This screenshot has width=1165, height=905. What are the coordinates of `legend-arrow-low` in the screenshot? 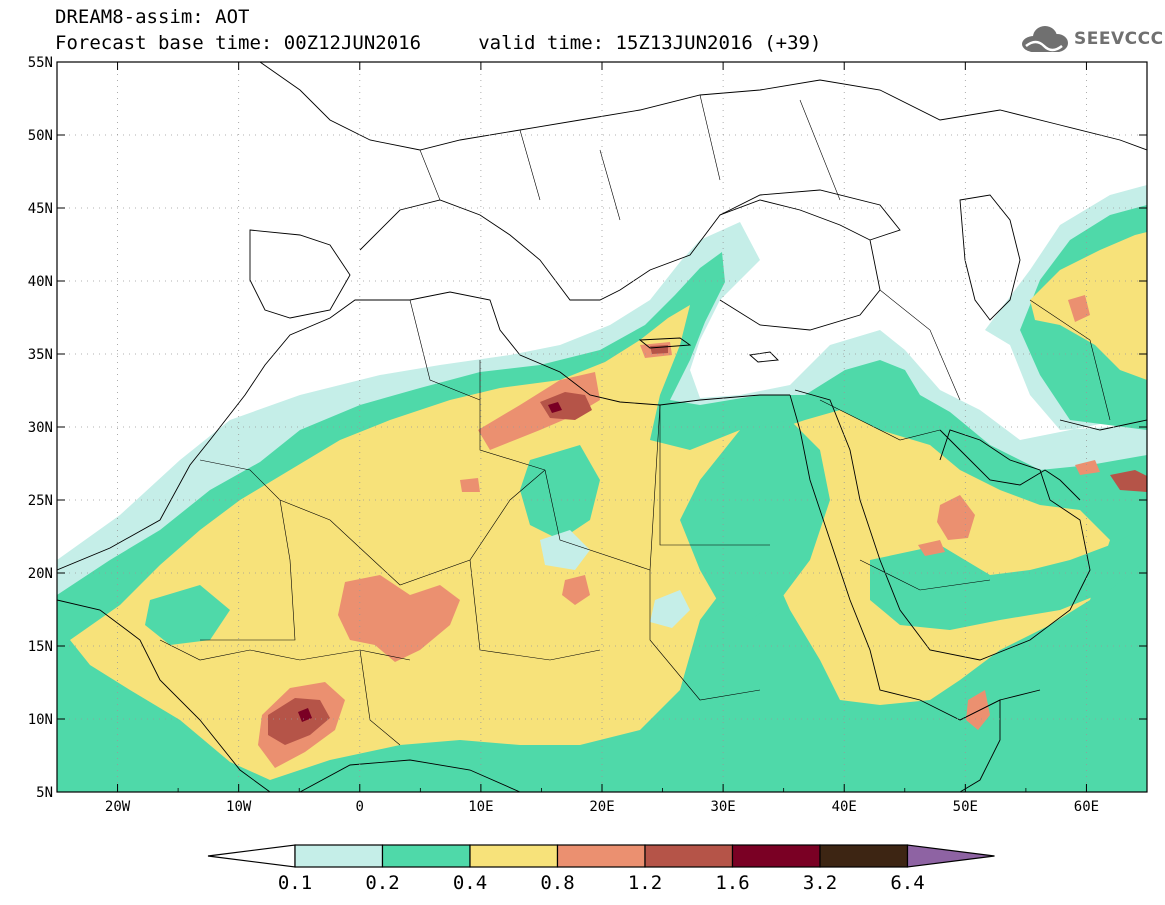 It's located at (251, 856).